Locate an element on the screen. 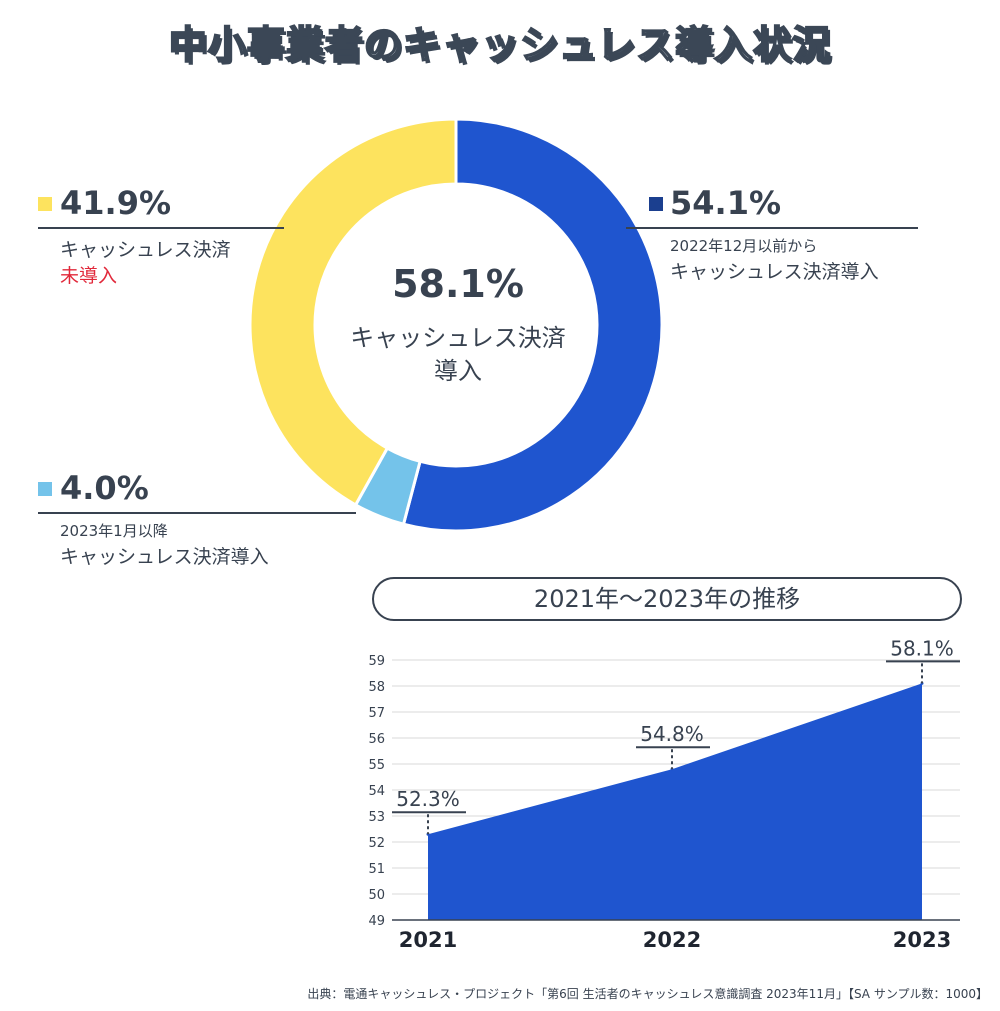  x-tick-label: 2023 is located at coordinates (922, 940).